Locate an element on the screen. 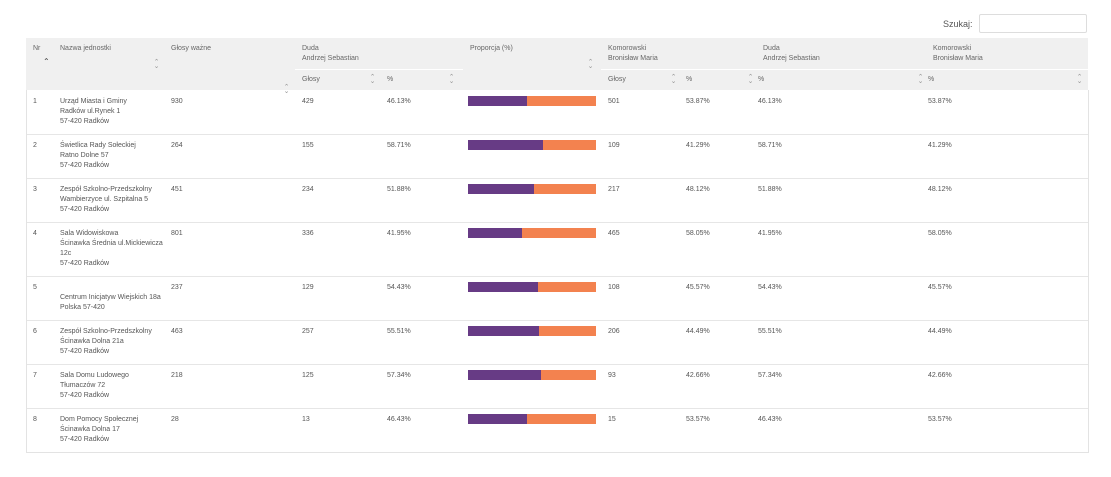 The width and height of the screenshot is (1111, 477). cell-wazne: 451 is located at coordinates (177, 189).